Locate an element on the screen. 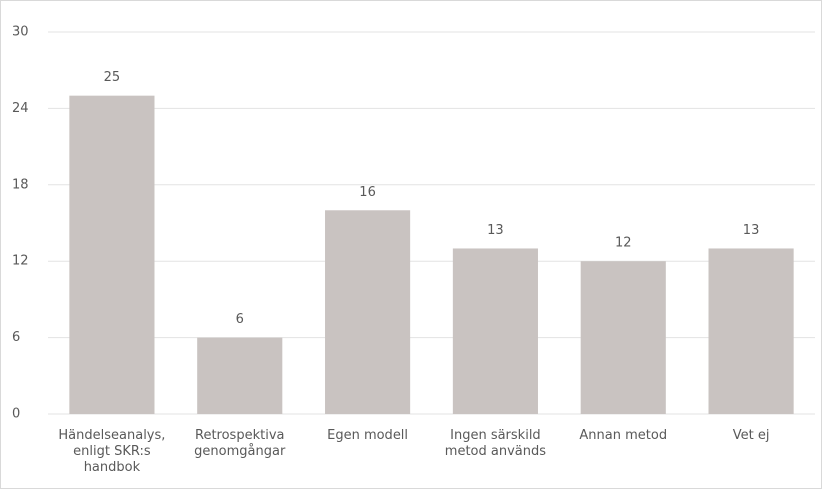 Image resolution: width=822 pixels, height=489 pixels. x-tick-label: Ingen särskild metod används is located at coordinates (495, 443).